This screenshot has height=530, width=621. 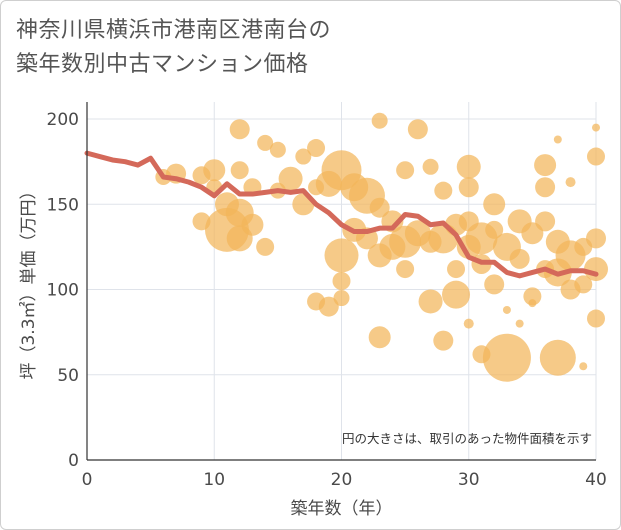 I want to click on chart-title-line1: 神奈川県横浜市港南区港南台の, so click(x=174, y=30).